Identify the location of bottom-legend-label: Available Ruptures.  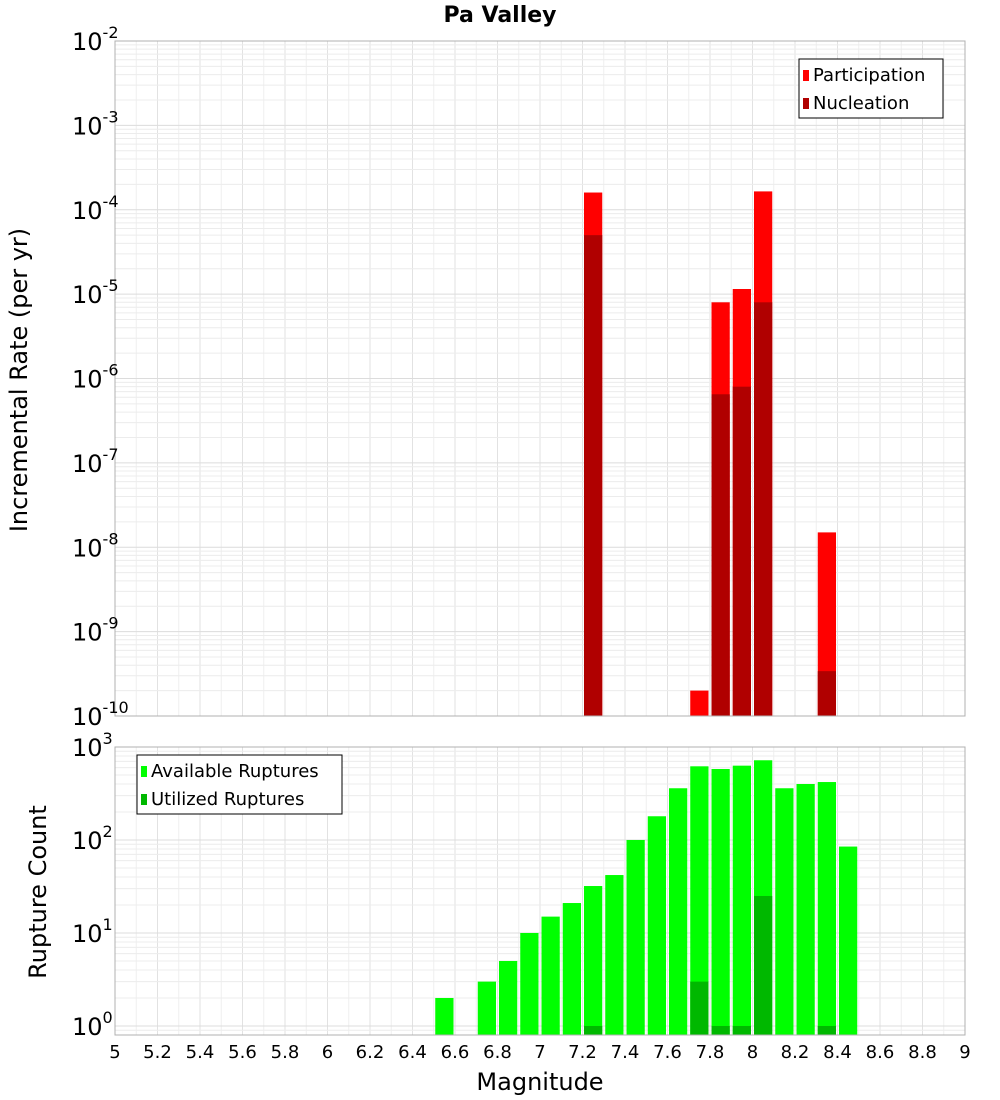
(235, 771).